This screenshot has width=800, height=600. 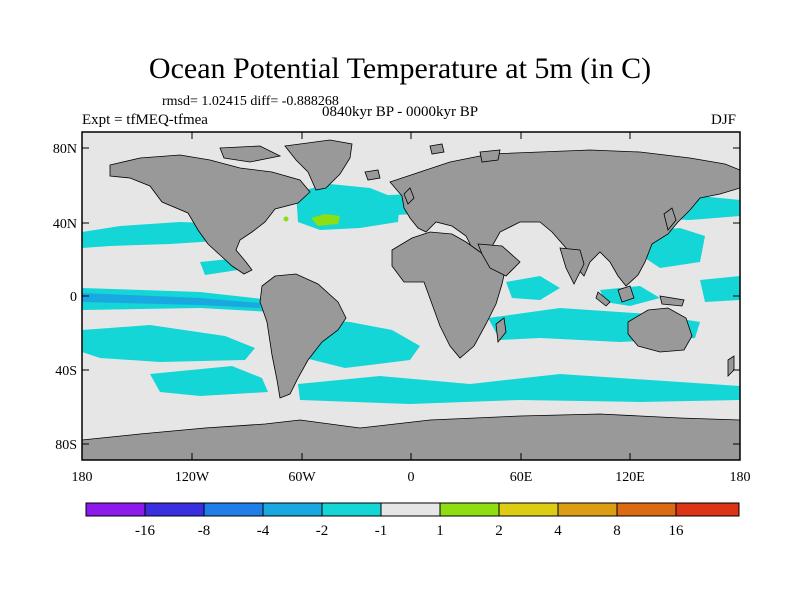 What do you see at coordinates (66, 445) in the screenshot?
I see `lat-label-80s: 80S` at bounding box center [66, 445].